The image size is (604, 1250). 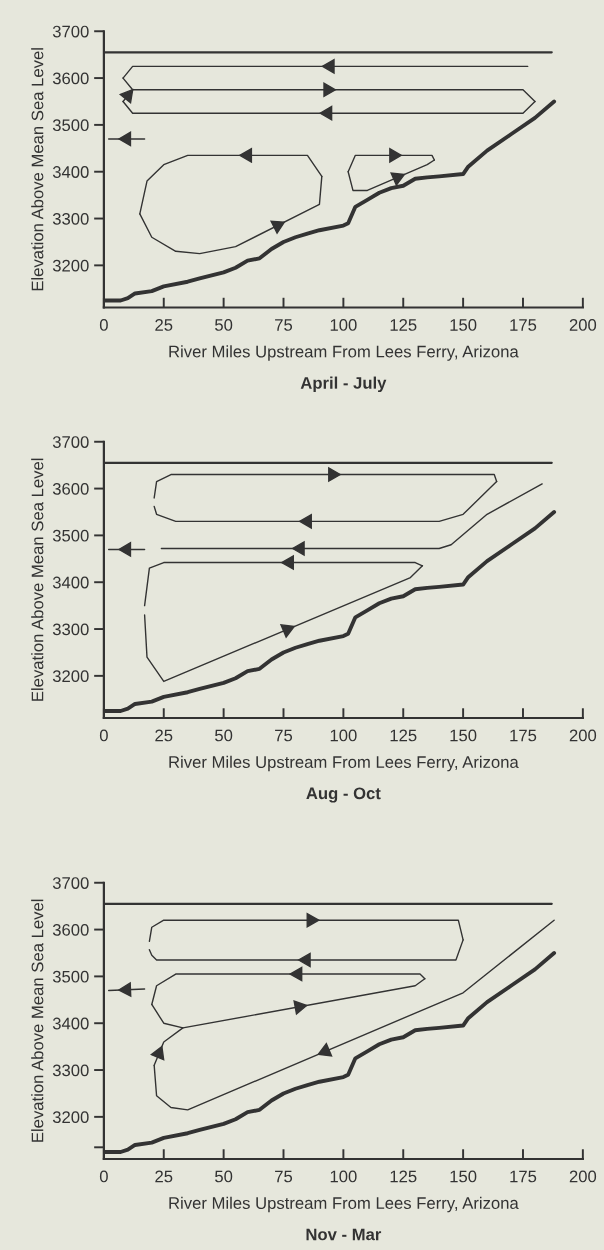 I want to click on text: April - July, so click(x=343, y=384).